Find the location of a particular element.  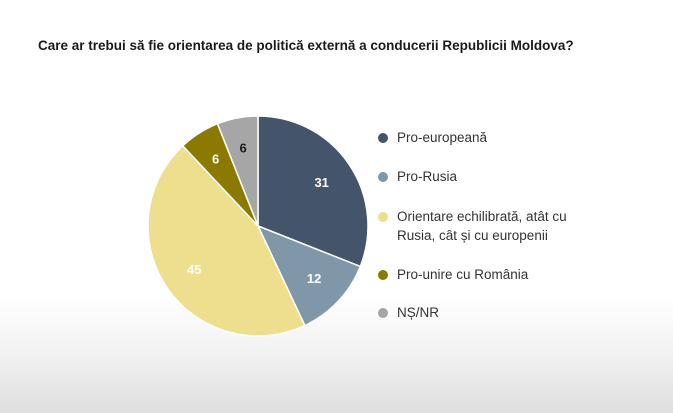

legend-item-pro-unire-cu-romania: Pro-unire cu România is located at coordinates (487, 274).